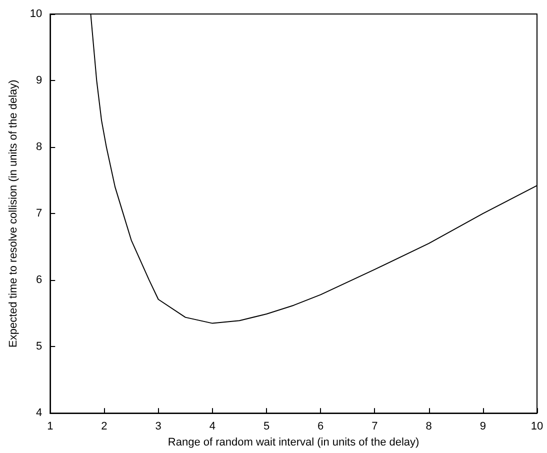  I want to click on x-tick-label: 4, so click(212, 426).